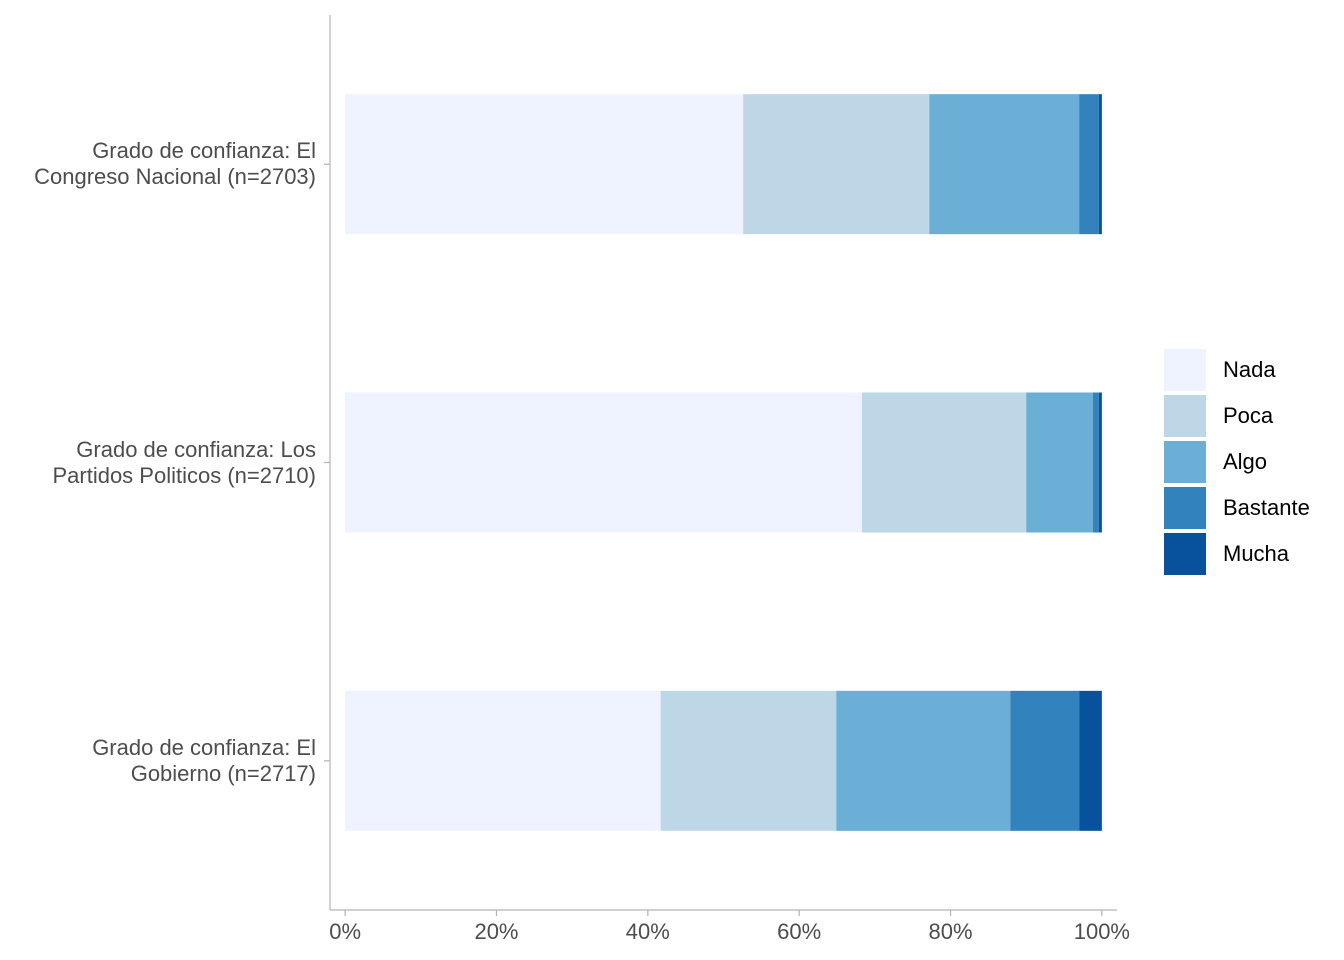 The width and height of the screenshot is (1344, 960). Describe the element at coordinates (345, 931) in the screenshot. I see `x-tick-label: 0%` at that location.